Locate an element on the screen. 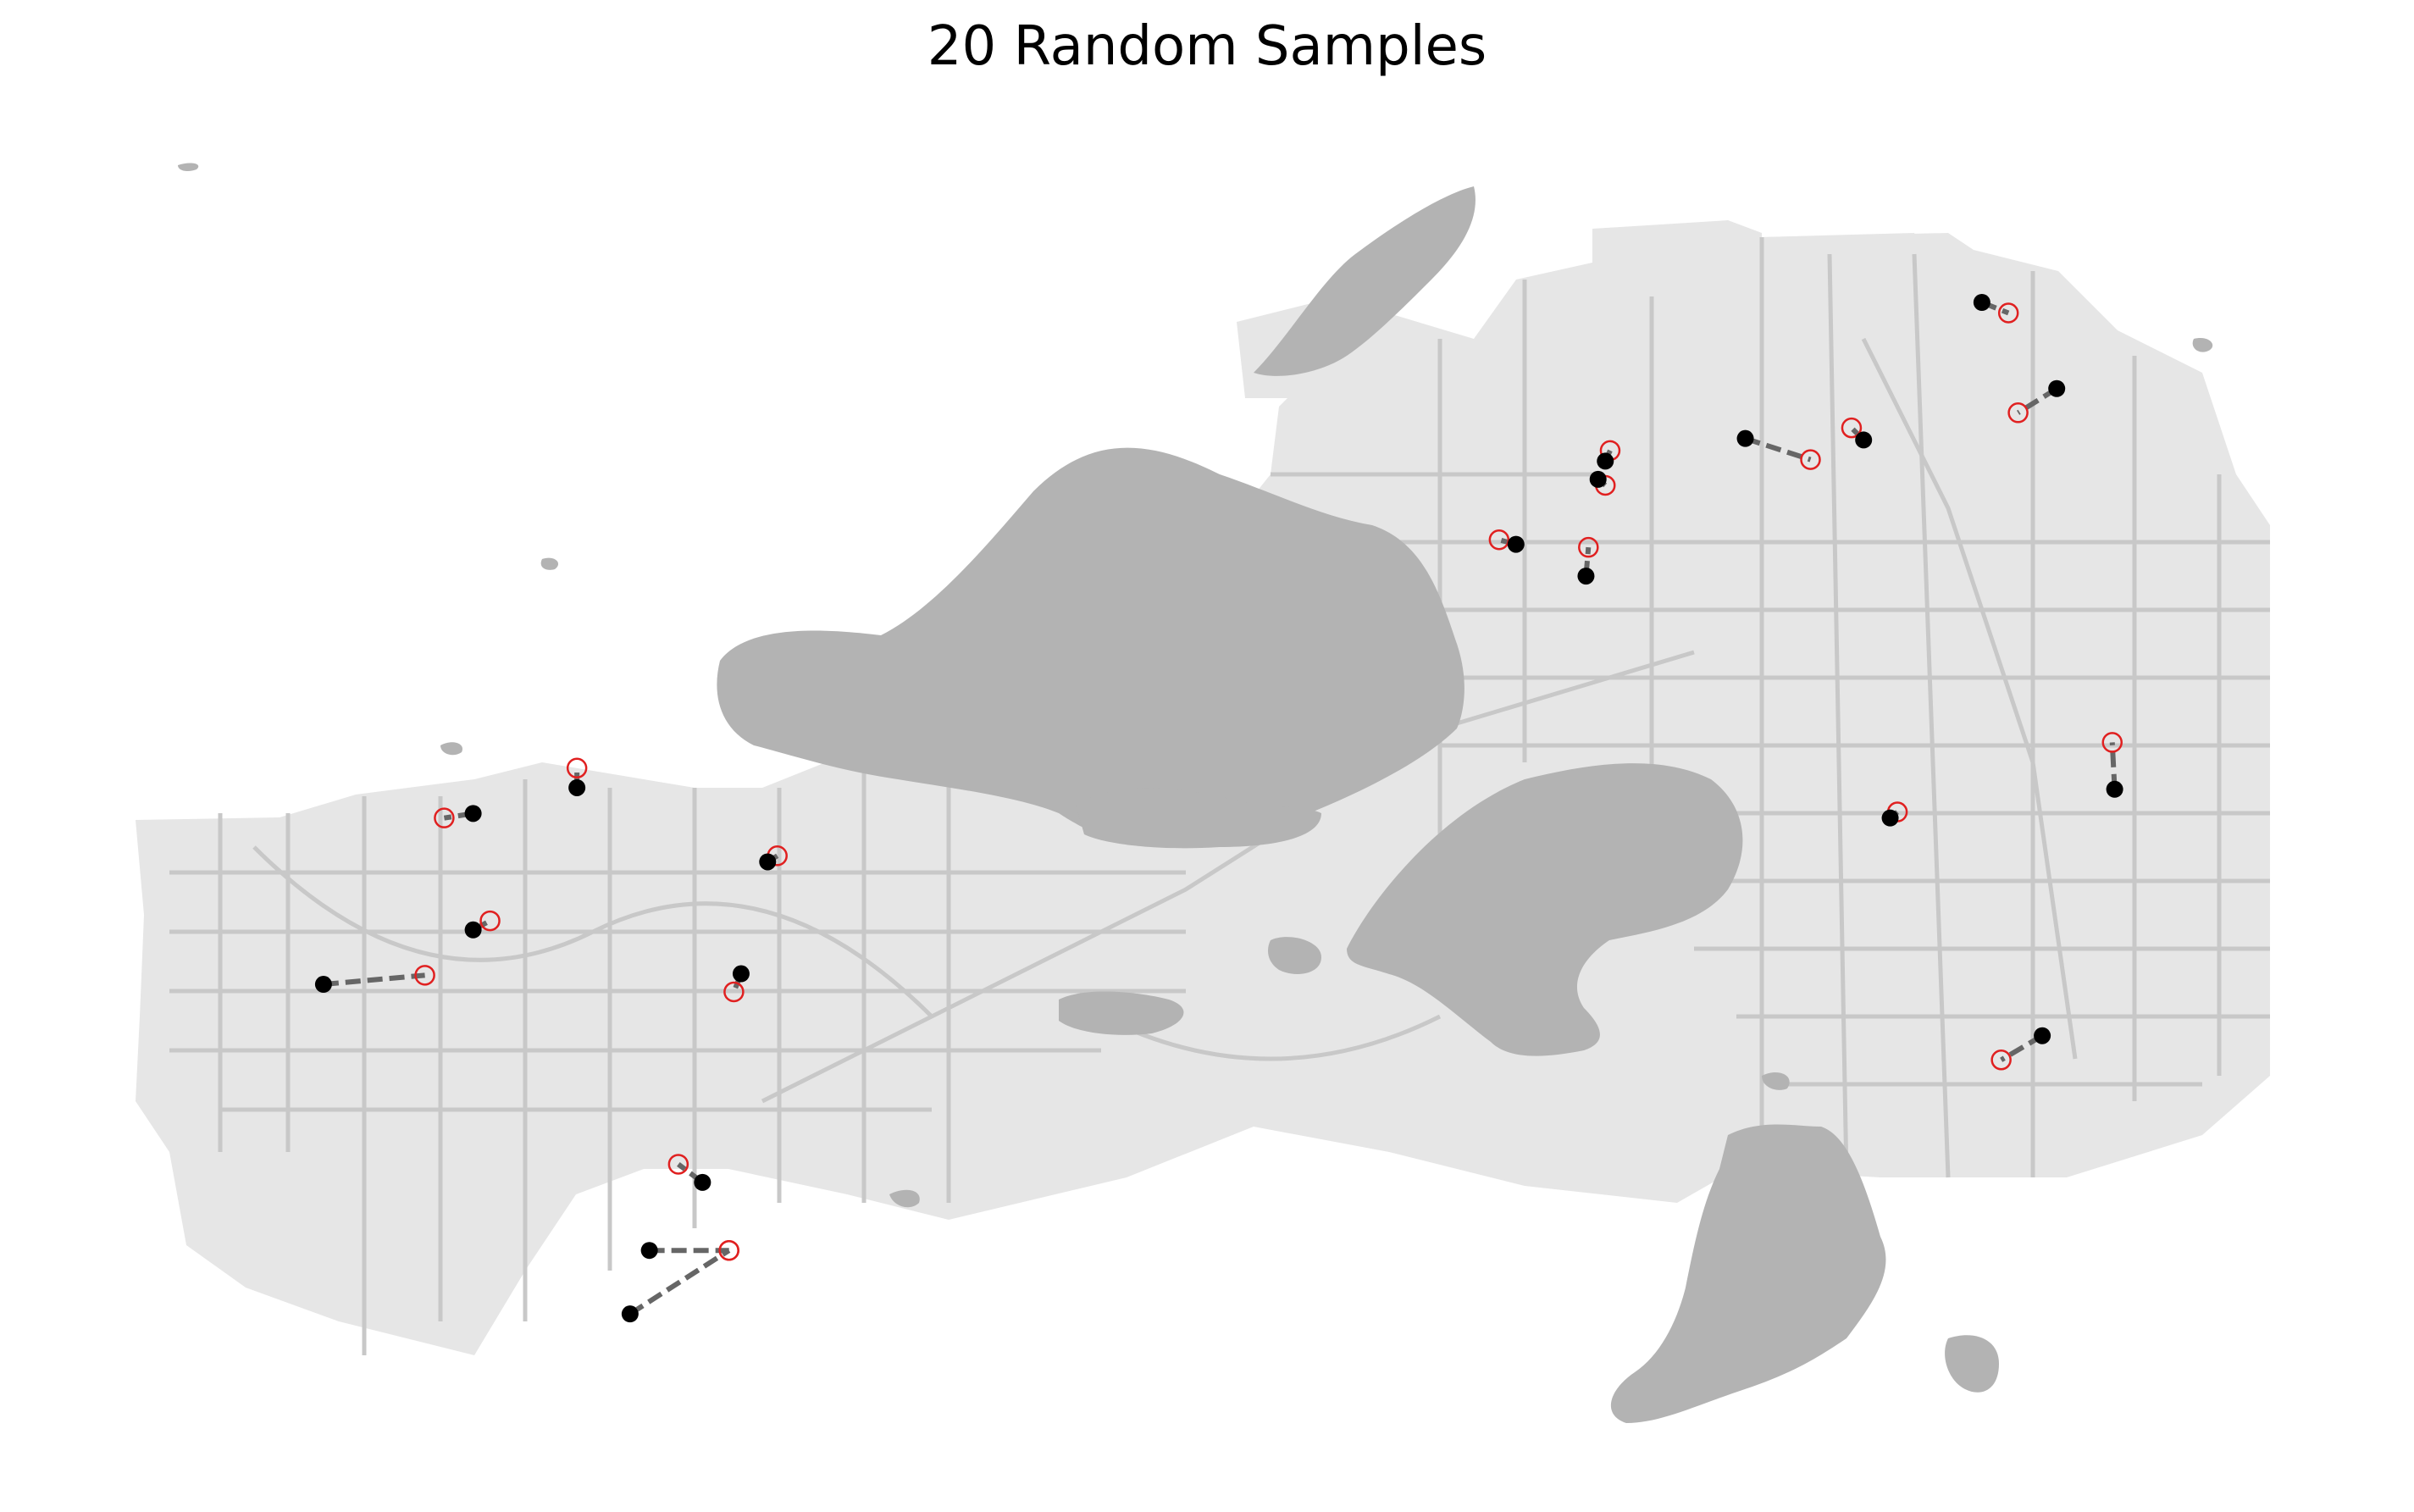 The width and height of the screenshot is (2414, 1512). lake-west-pond is located at coordinates (1121, 1013).